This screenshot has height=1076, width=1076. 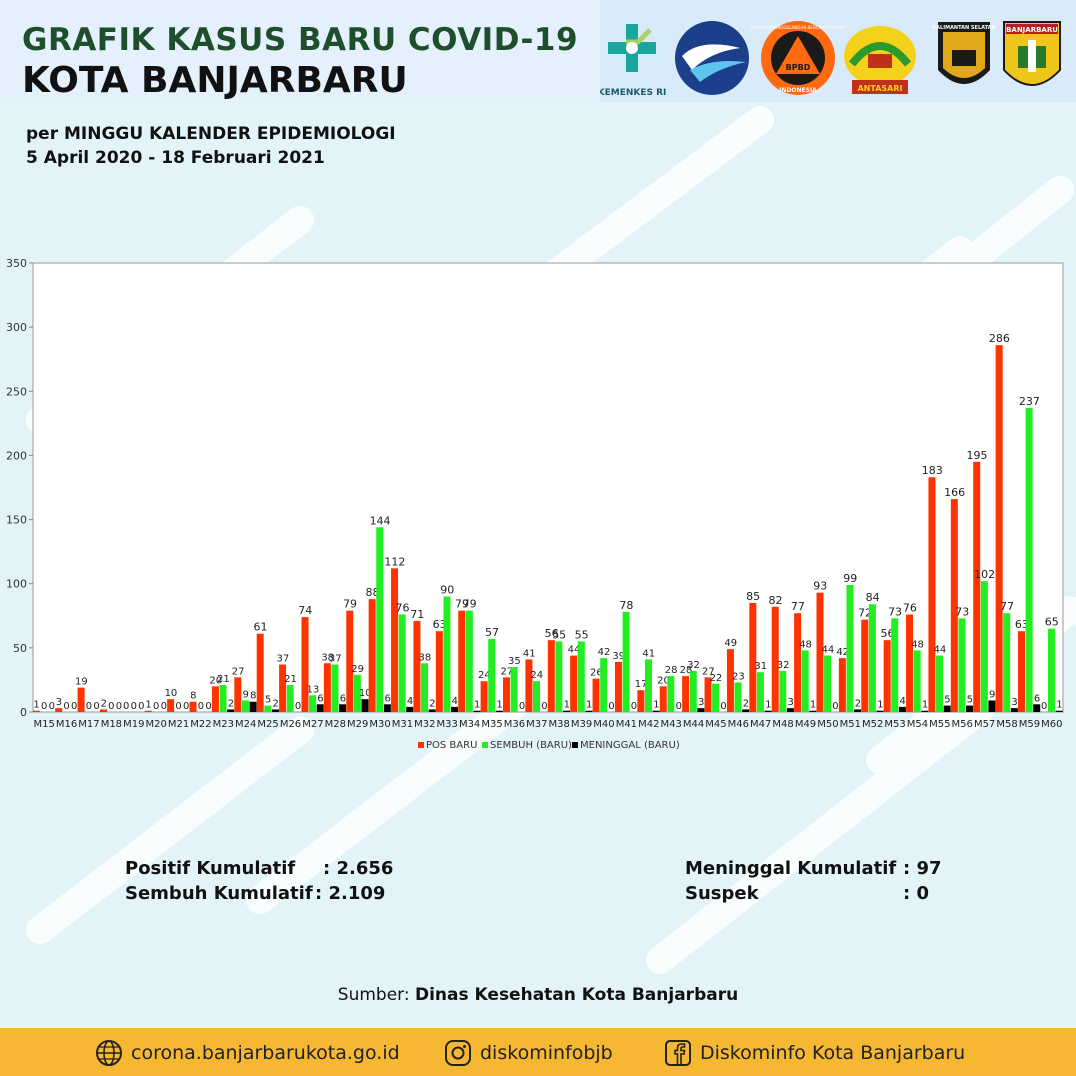 What do you see at coordinates (873, 597) in the screenshot?
I see `data-label: 84` at bounding box center [873, 597].